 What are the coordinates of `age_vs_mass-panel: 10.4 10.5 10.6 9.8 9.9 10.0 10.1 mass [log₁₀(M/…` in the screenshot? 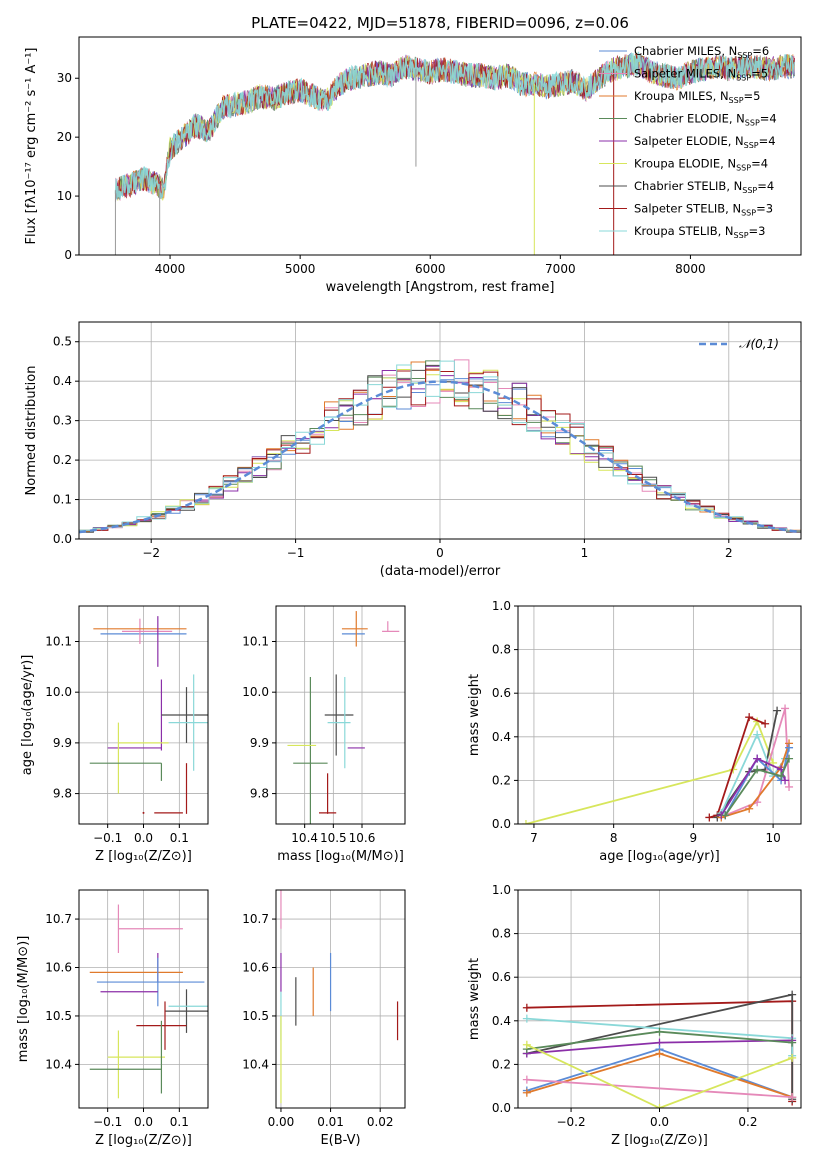 It's located at (324, 734).